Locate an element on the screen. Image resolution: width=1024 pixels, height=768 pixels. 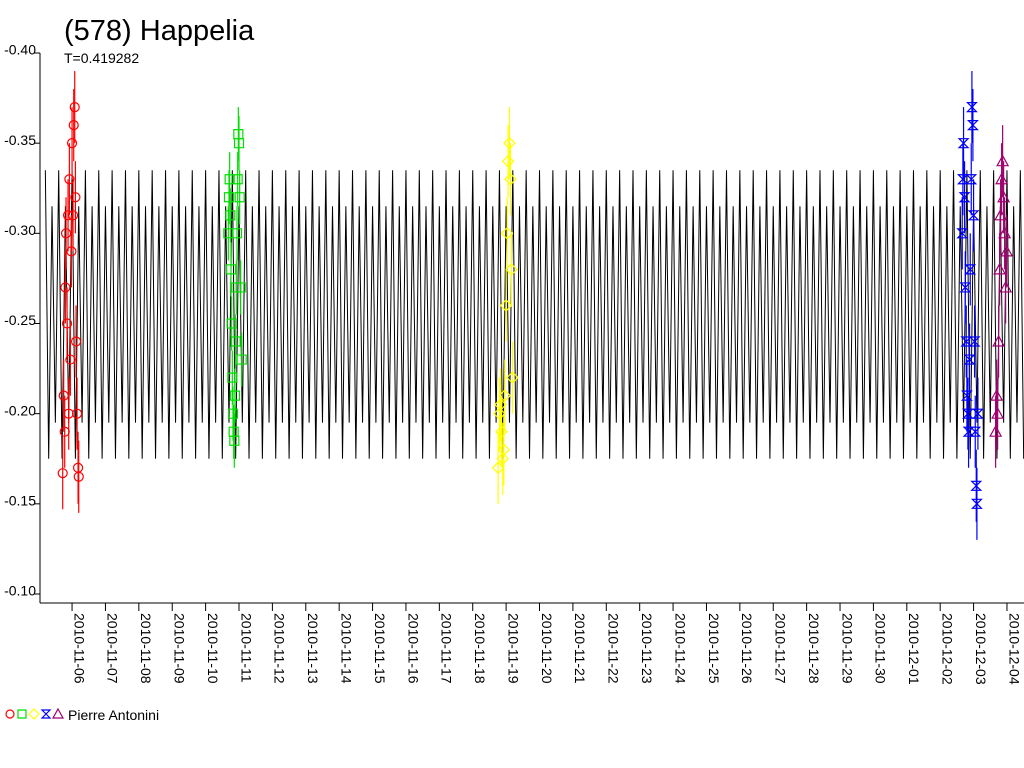
x-tick-label: 2010-11-13 is located at coordinates (313, 648).